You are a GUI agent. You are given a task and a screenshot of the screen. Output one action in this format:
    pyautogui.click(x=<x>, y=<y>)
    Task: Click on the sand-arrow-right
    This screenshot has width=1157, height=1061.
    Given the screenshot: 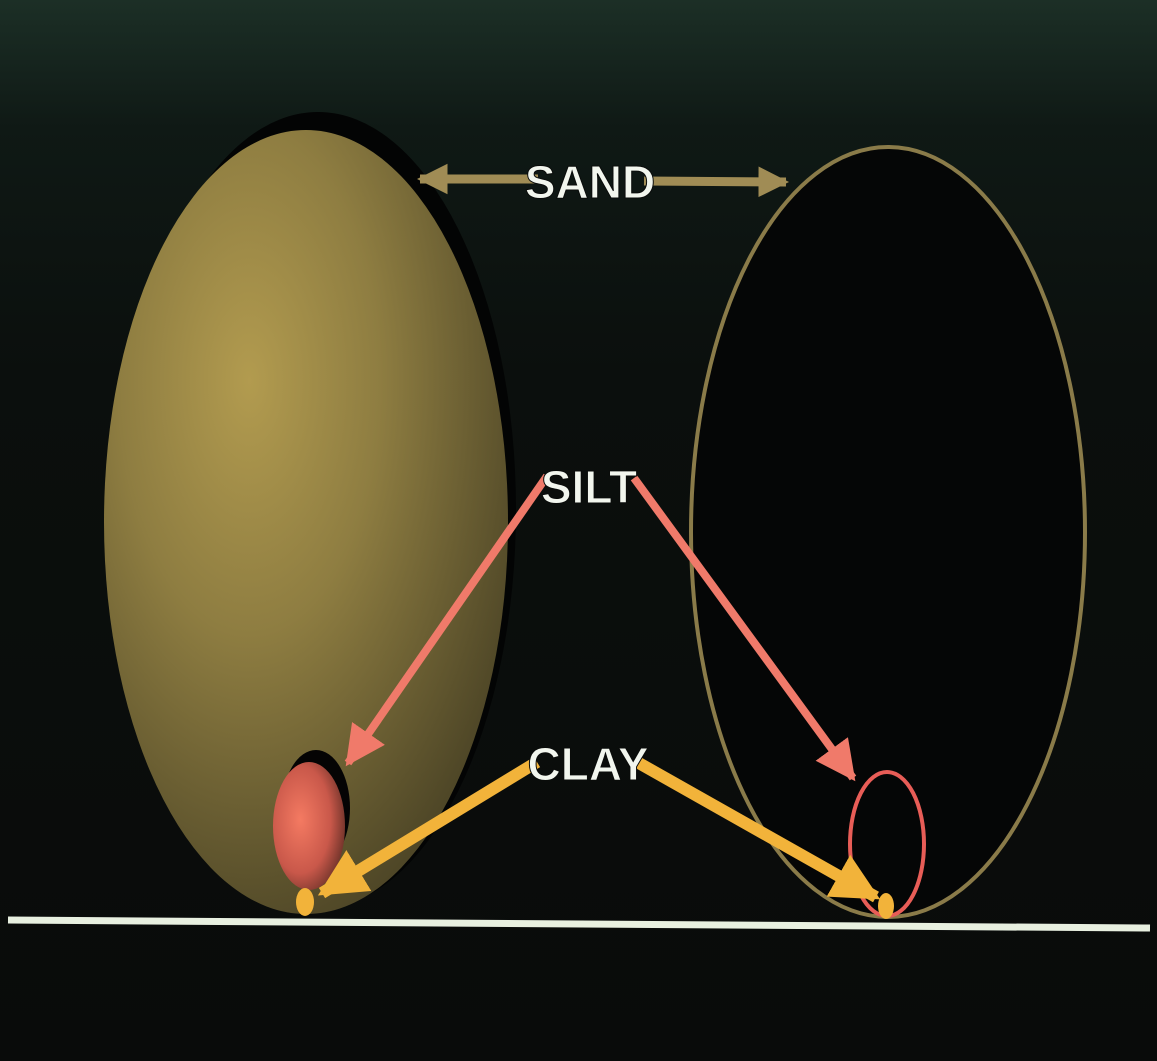 What is the action you would take?
    pyautogui.click(x=716, y=182)
    